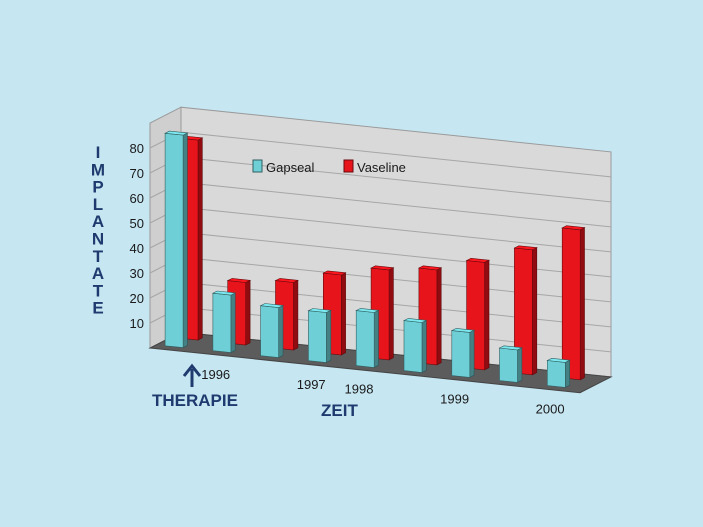  What do you see at coordinates (137, 148) in the screenshot?
I see `y-tick-label: 80` at bounding box center [137, 148].